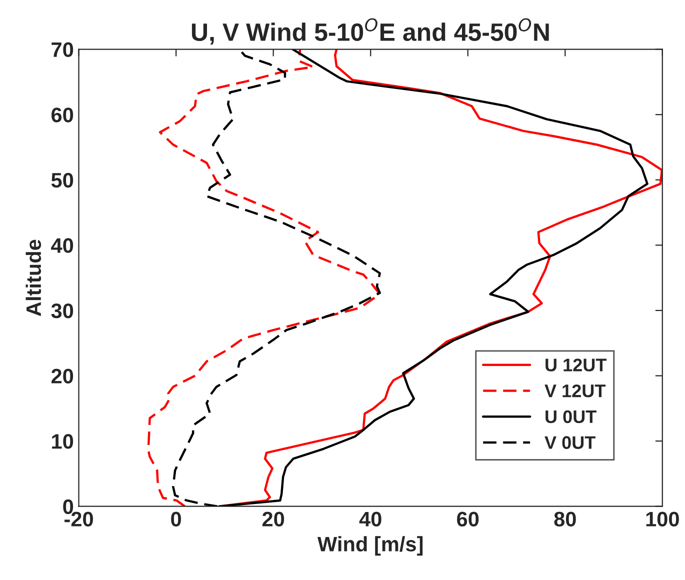  What do you see at coordinates (662, 519) in the screenshot?
I see `x-tick-label: 100` at bounding box center [662, 519].